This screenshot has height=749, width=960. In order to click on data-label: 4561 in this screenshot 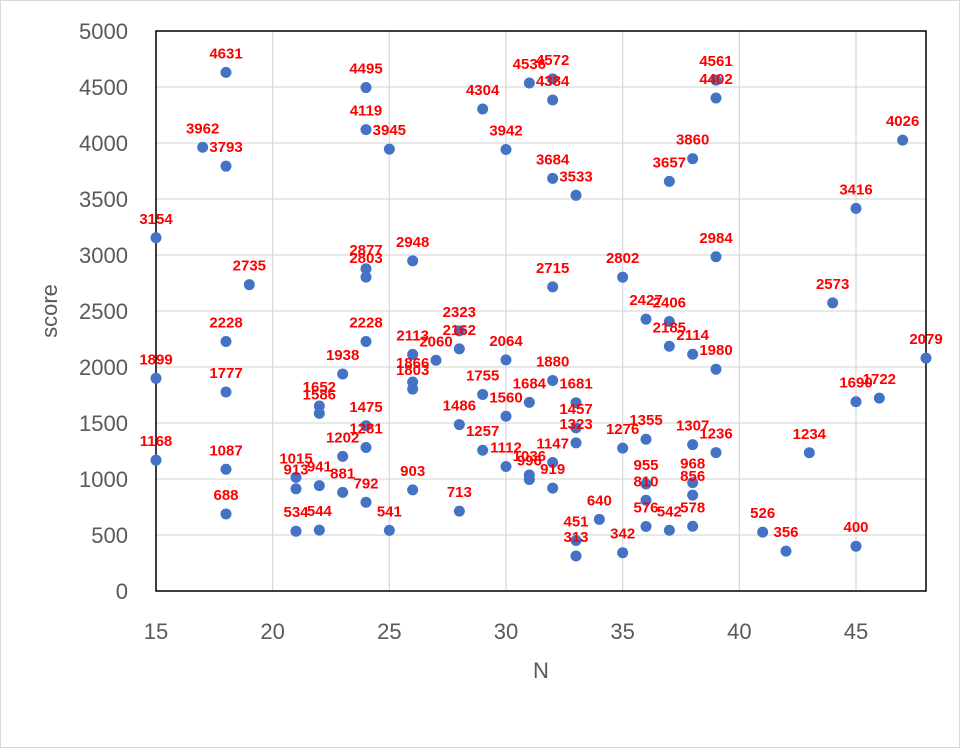, I will do `click(715, 61)`.